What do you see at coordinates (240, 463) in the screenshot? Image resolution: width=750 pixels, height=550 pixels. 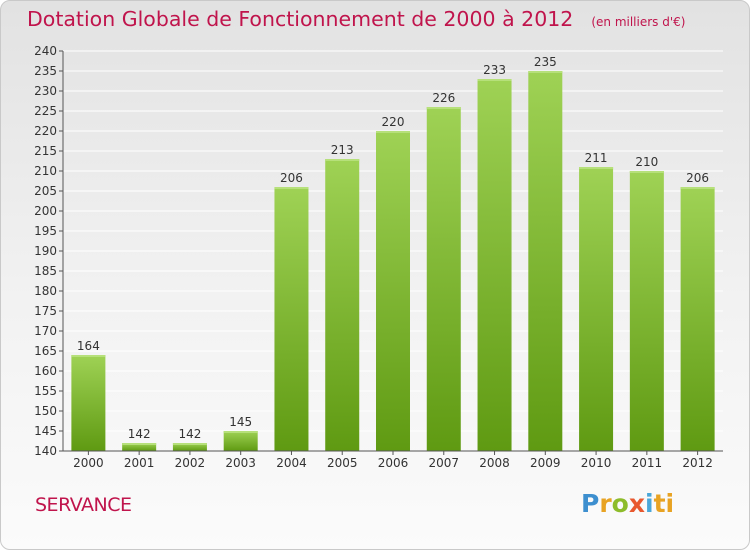 I see `x-tick-label: 2003` at bounding box center [240, 463].